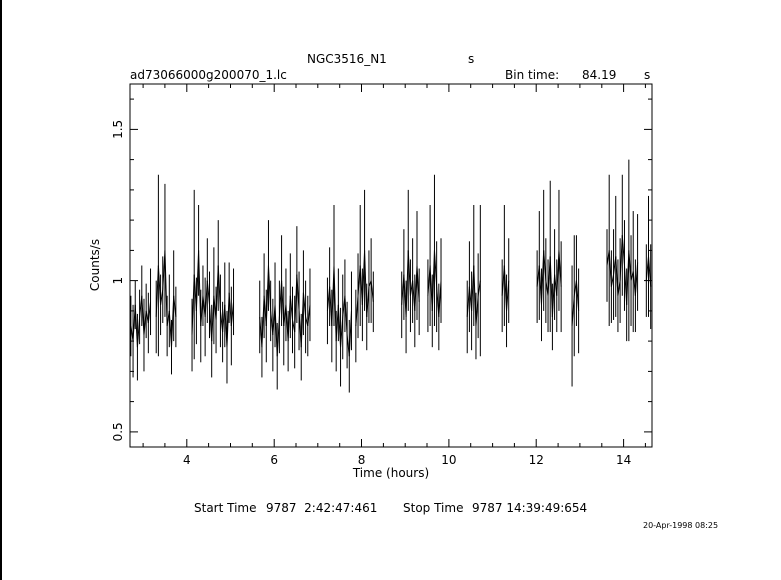  I want to click on stop-time-value: 9787 14:39:49:654, so click(530, 508).